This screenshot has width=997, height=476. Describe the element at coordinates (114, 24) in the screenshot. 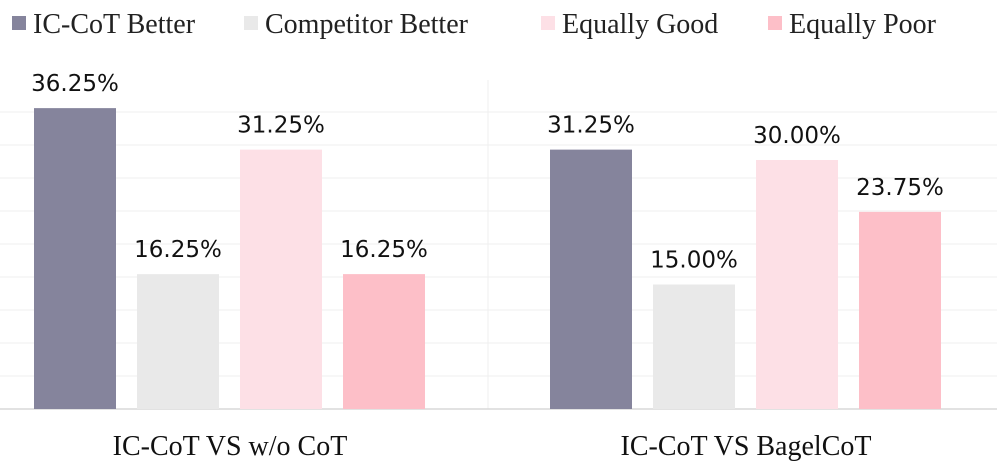

I see `legend-label: IC-CoT Better` at that location.